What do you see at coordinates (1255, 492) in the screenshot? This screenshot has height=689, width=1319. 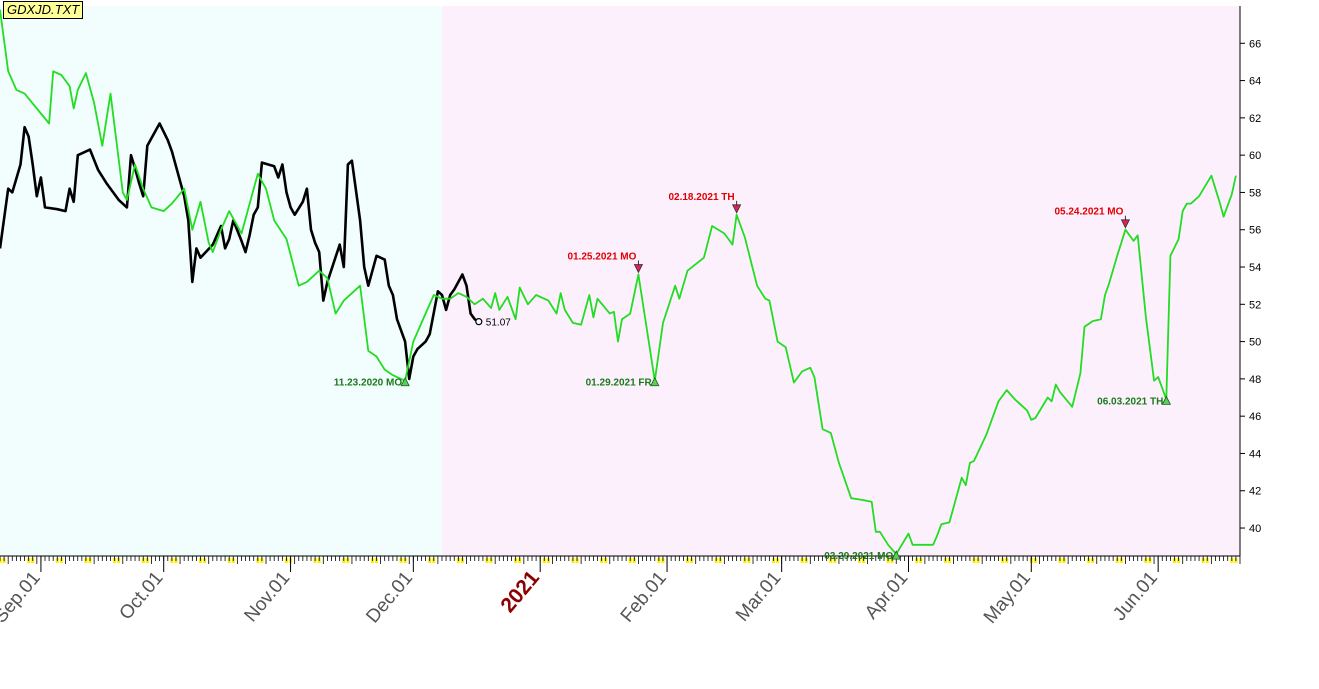 I see `y-tick-label: 42` at bounding box center [1255, 492].